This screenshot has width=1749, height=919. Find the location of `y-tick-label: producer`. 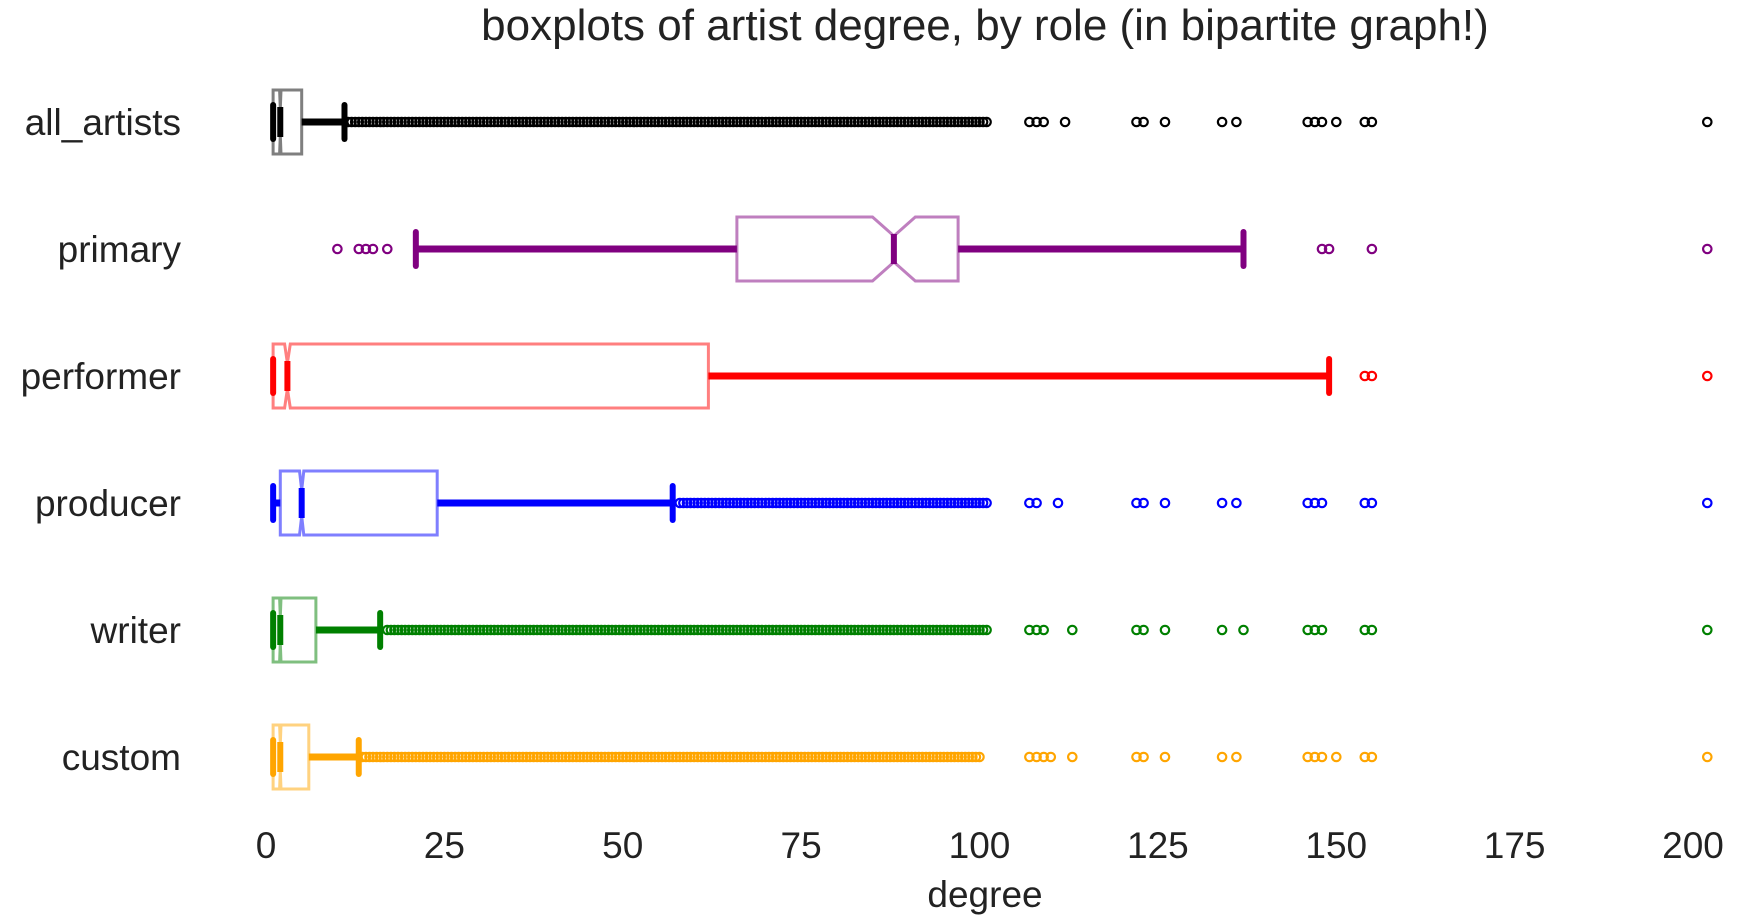

y-tick-label: producer is located at coordinates (108, 503).